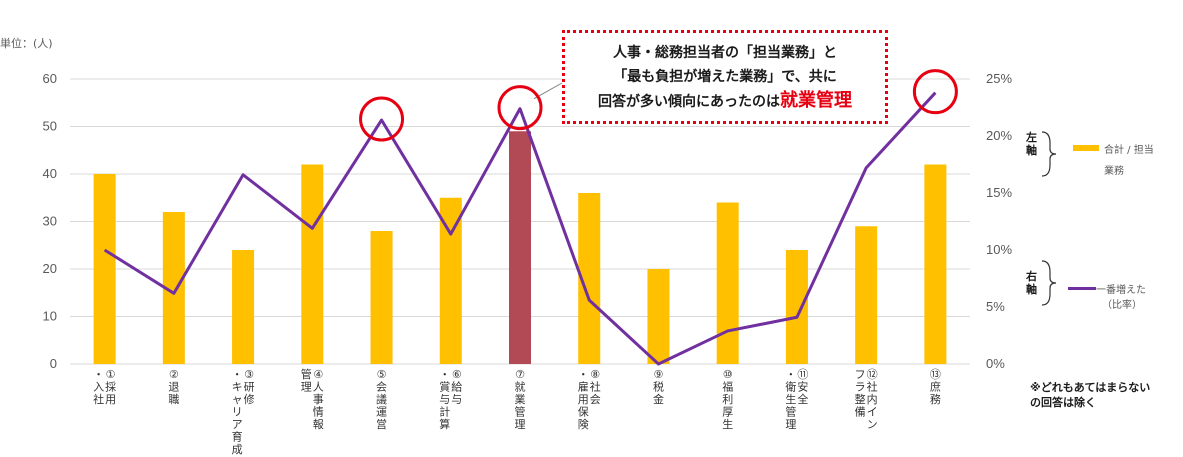 This screenshot has height=457, width=1183. I want to click on category-char: 保, so click(583, 412).